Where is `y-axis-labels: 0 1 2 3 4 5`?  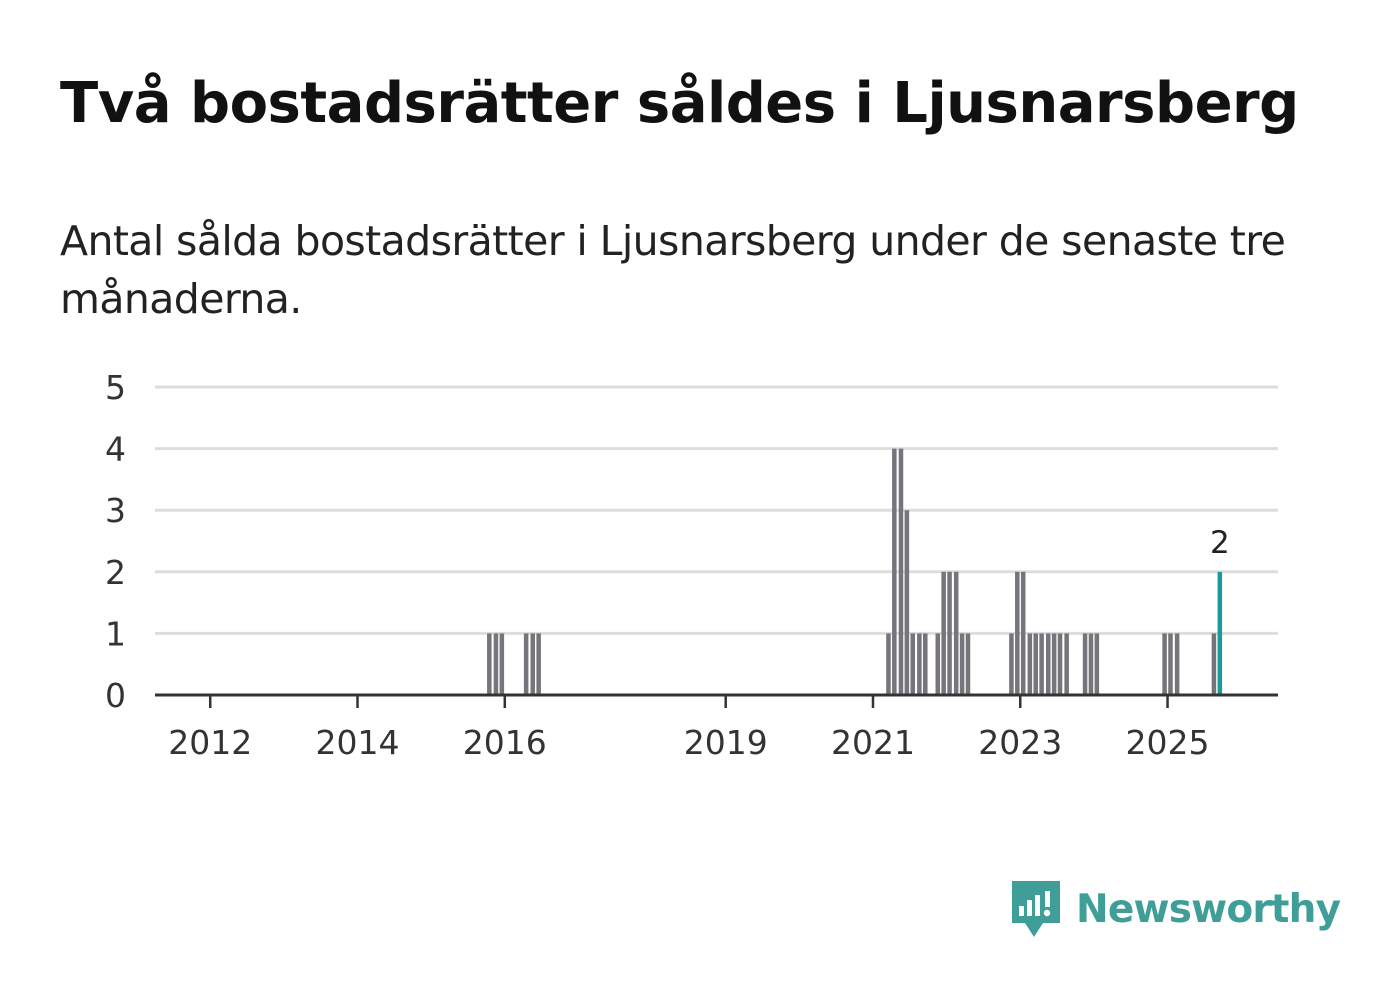 y-axis-labels: 0 1 2 3 4 5 is located at coordinates (115, 541).